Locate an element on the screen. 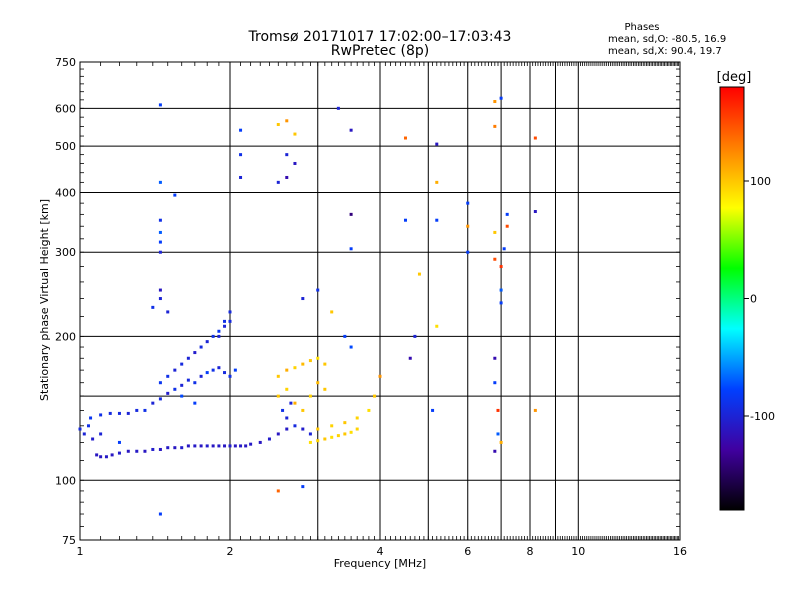 This screenshot has width=800, height=600. y-tick-label: 300 is located at coordinates (65, 252).